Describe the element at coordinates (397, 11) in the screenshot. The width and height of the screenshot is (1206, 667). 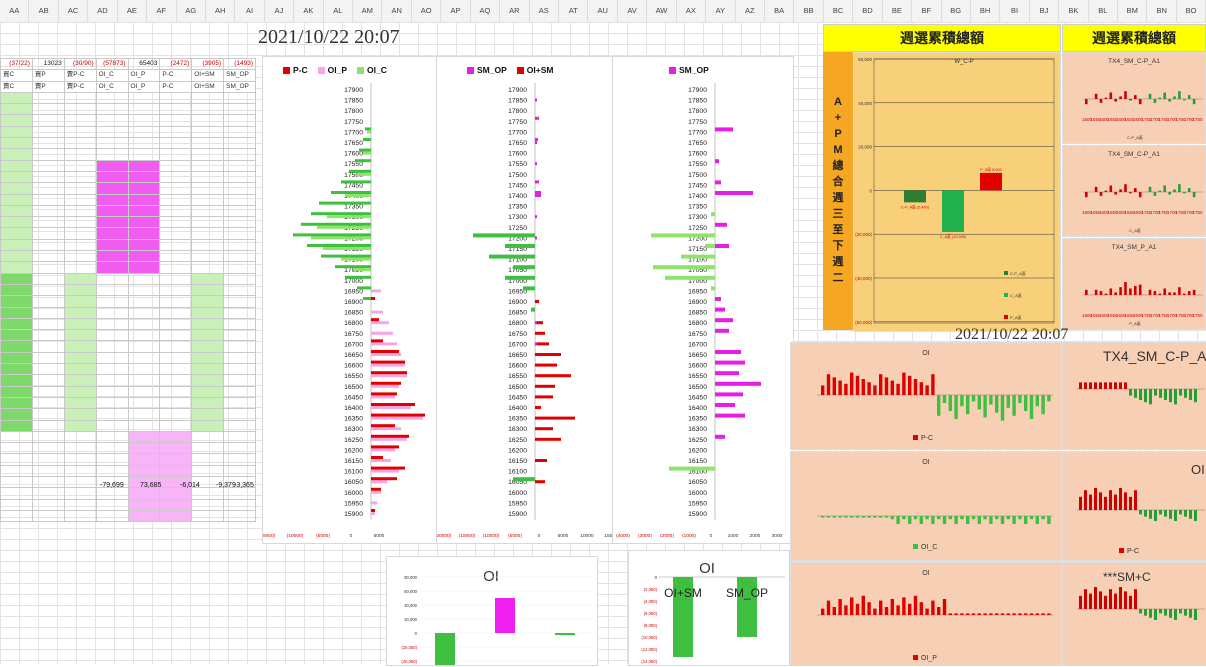
I see `column-header: AN` at that location.